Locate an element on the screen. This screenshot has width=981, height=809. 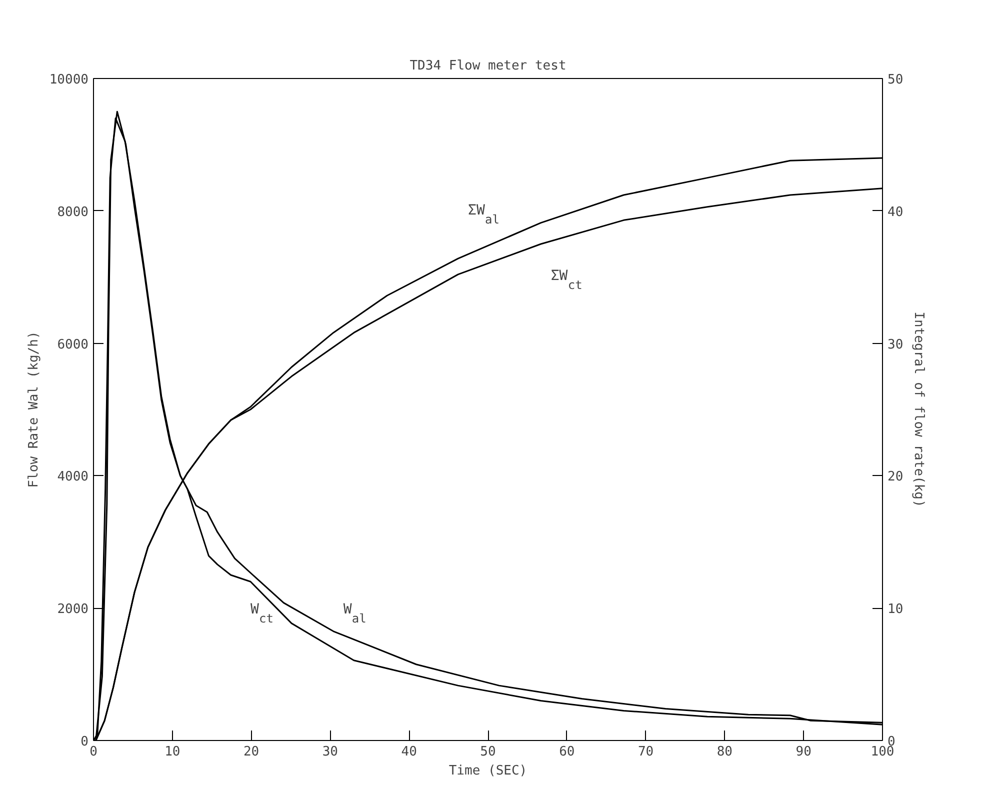
y-tick-label: 8000 is located at coordinates (73, 212).